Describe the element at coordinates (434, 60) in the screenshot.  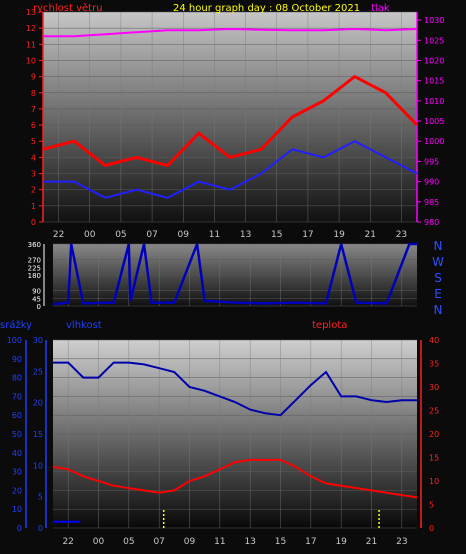
I see `y-right-tick-label: 1020` at that location.